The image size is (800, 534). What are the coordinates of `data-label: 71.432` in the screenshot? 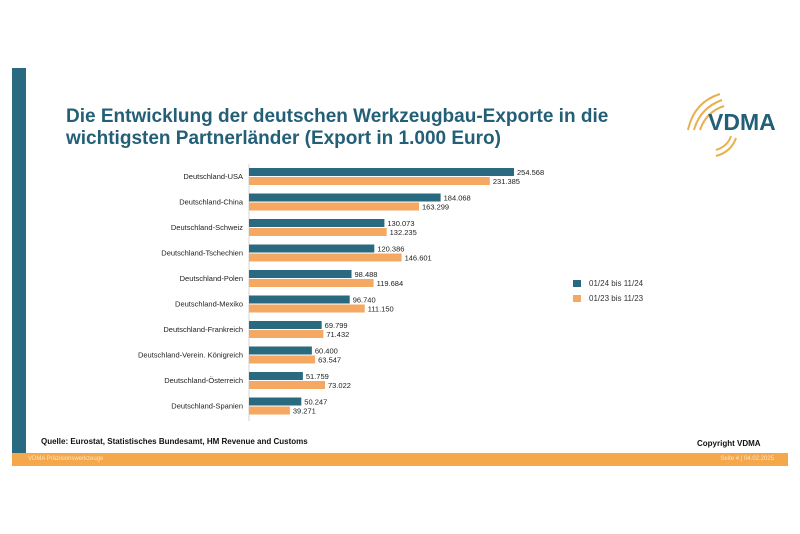 It's located at (337, 334).